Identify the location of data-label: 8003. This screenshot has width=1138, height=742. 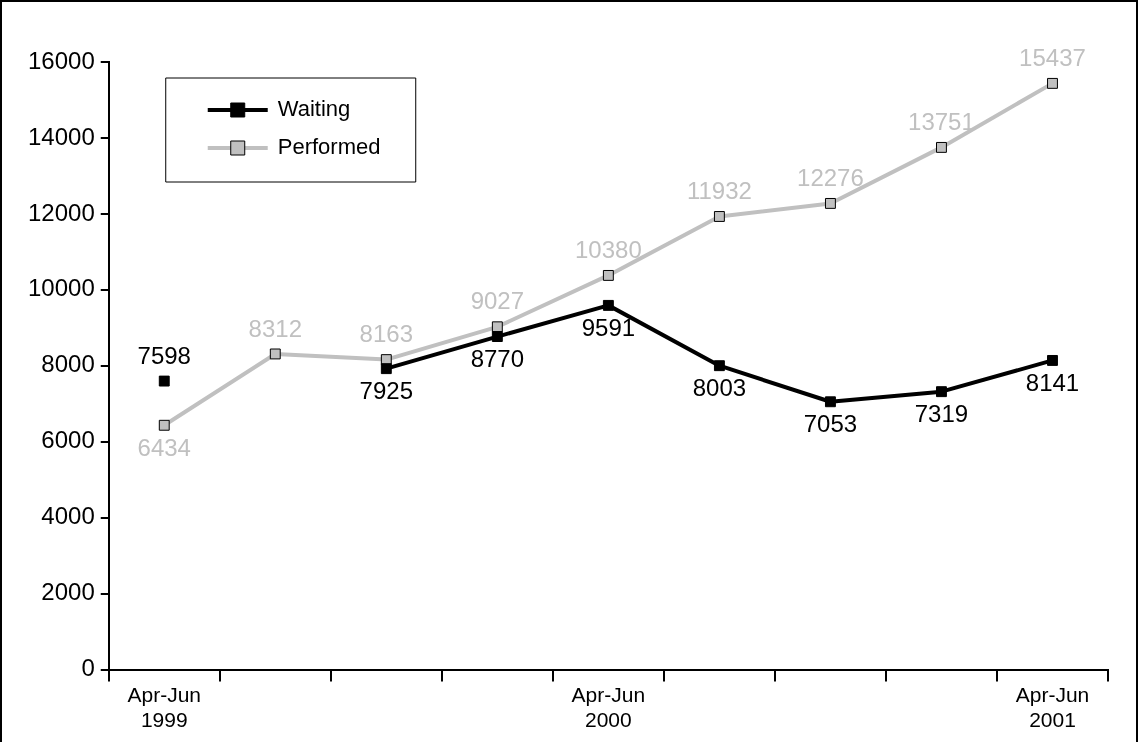
(719, 388).